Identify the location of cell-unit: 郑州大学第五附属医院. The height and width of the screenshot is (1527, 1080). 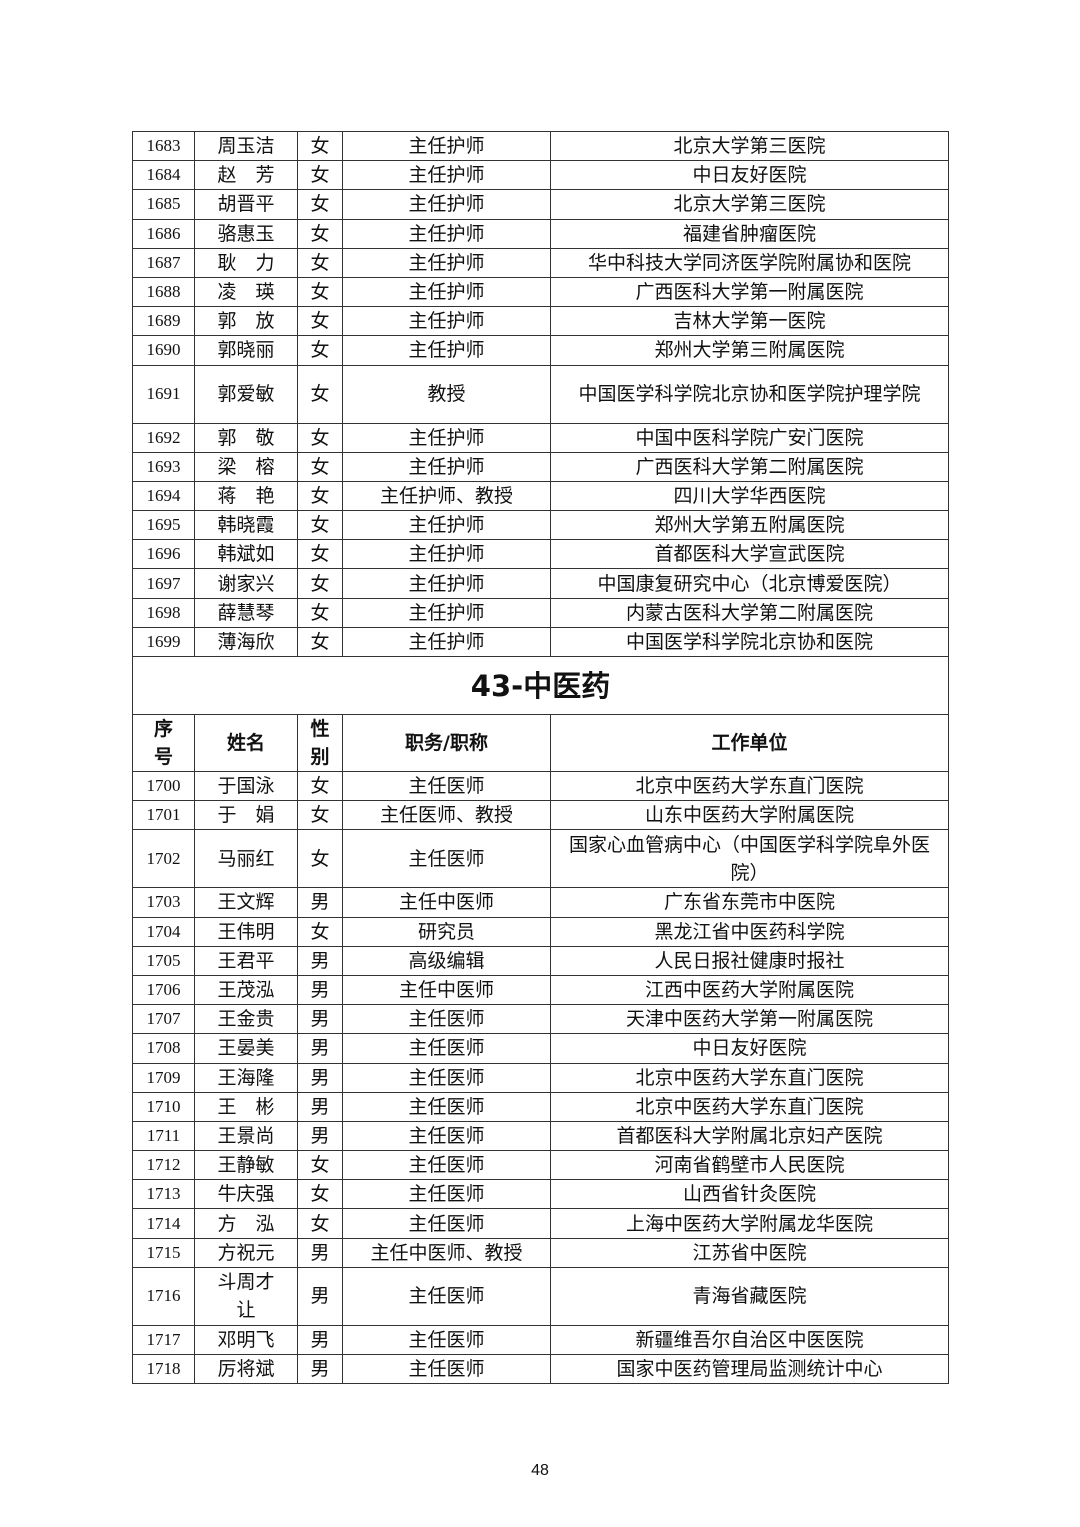
(749, 525).